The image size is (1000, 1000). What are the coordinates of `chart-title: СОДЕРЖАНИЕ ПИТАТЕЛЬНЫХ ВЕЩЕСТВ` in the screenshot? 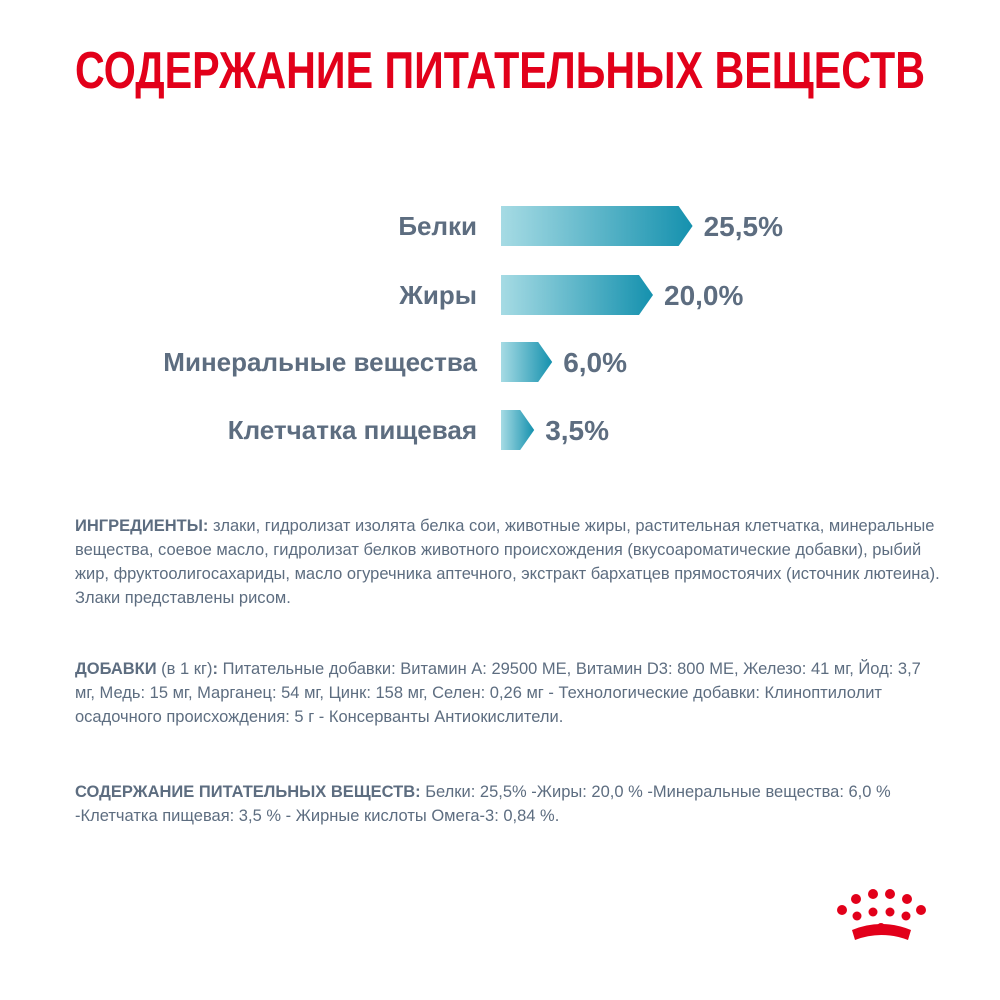 It's located at (500, 71).